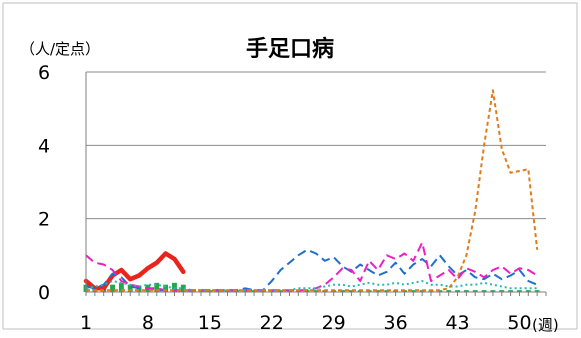 The height and width of the screenshot is (338, 581). I want to click on y-tick-label-1: 2, so click(44, 220).